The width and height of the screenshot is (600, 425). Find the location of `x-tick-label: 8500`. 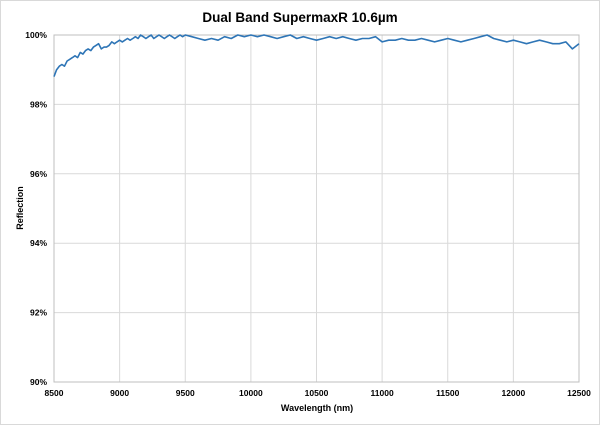

x-tick-label: 8500 is located at coordinates (54, 393).